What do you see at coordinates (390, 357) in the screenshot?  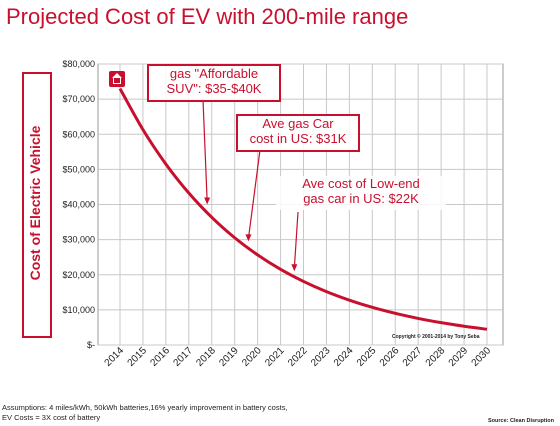 I see `x-tick-label: 2026` at bounding box center [390, 357].